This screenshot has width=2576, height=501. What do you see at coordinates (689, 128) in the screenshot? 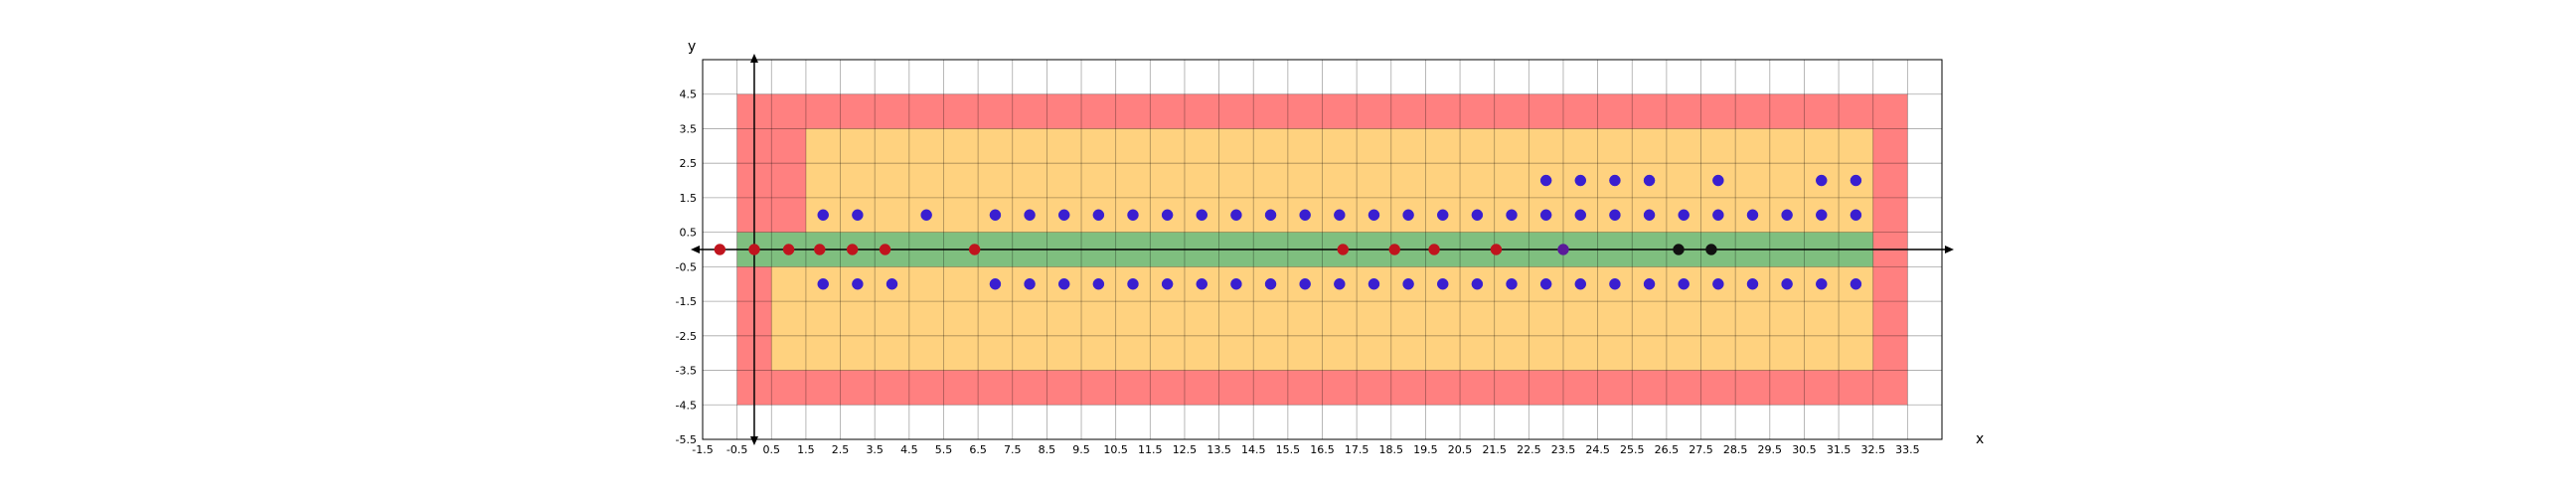
I see `y-tick-label: 3.5` at bounding box center [689, 128].